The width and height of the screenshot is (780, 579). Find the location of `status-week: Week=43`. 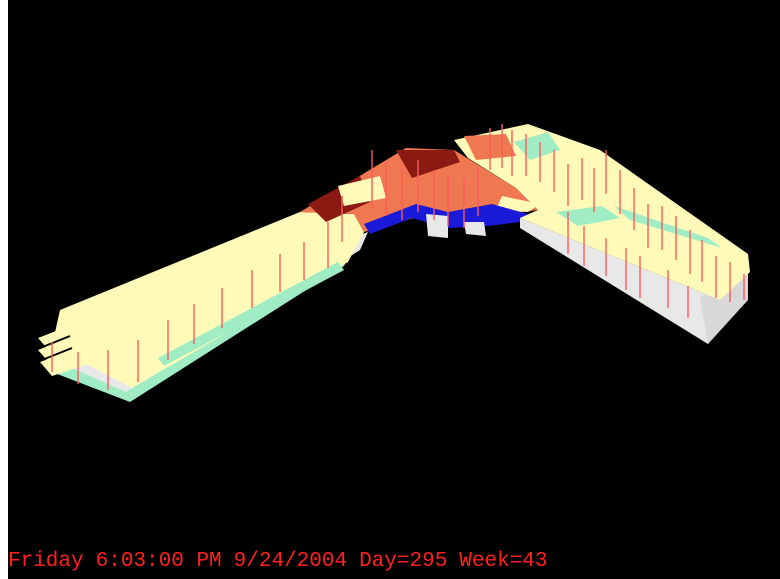

status-week: Week=43 is located at coordinates (503, 561).